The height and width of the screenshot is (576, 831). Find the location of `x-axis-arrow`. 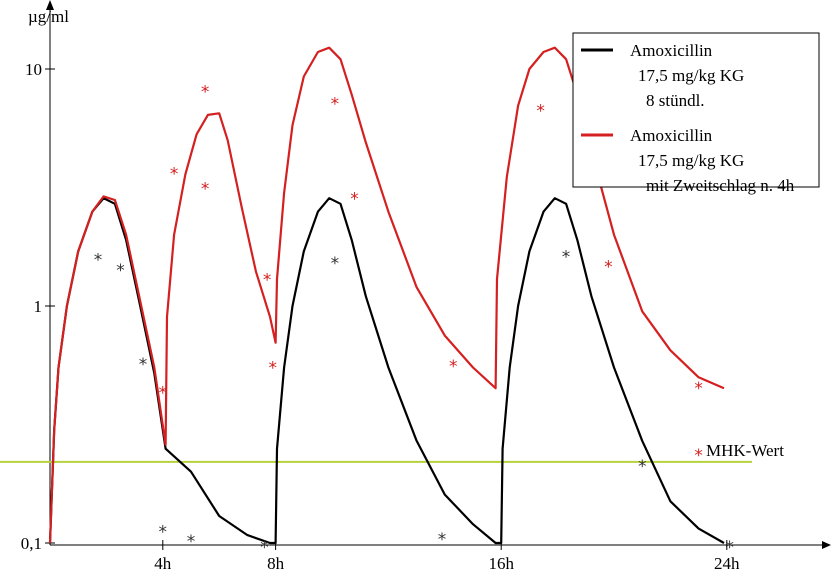

x-axis-arrow is located at coordinates (826, 545).